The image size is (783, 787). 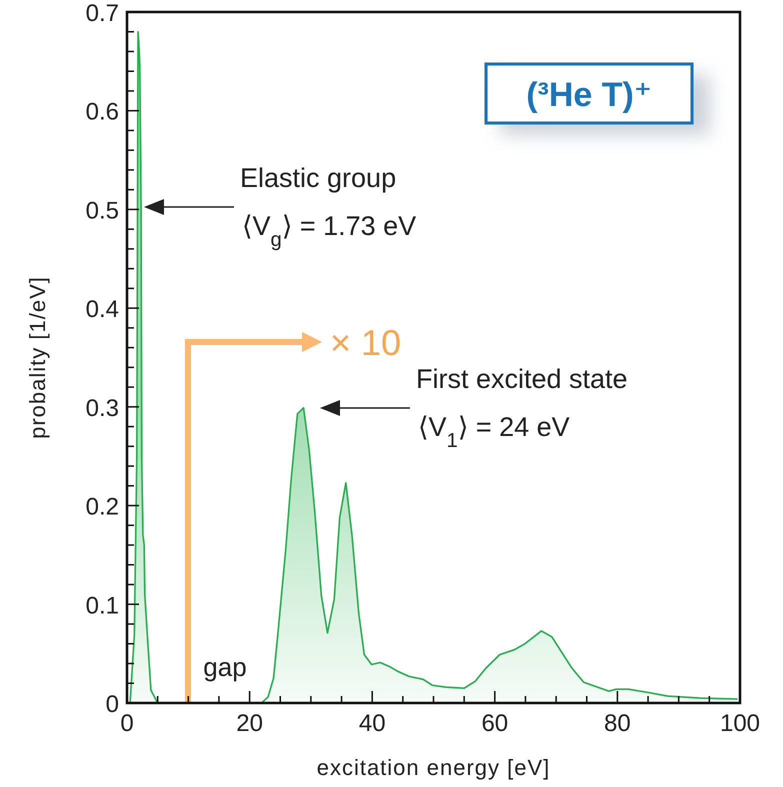 I want to click on y-tick-label: 0, so click(x=112, y=704).